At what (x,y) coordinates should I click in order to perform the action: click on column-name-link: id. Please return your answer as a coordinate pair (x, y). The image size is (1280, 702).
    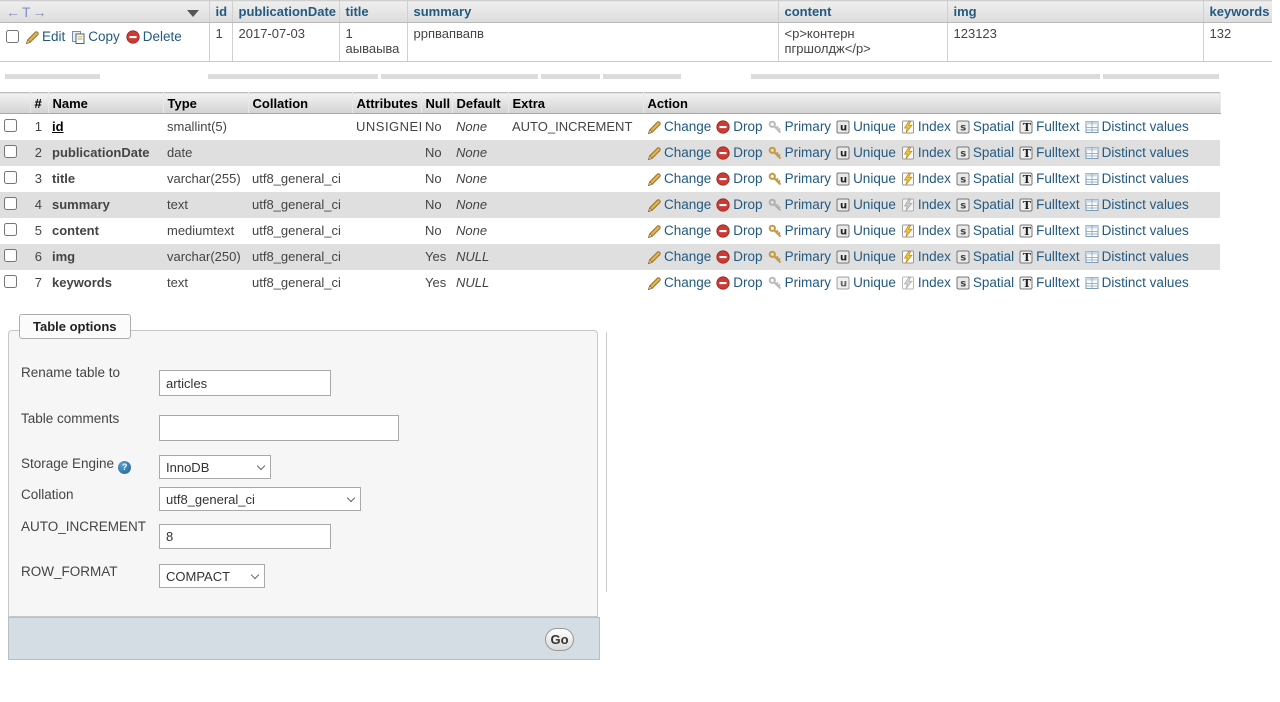
    Looking at the image, I should click on (58, 127).